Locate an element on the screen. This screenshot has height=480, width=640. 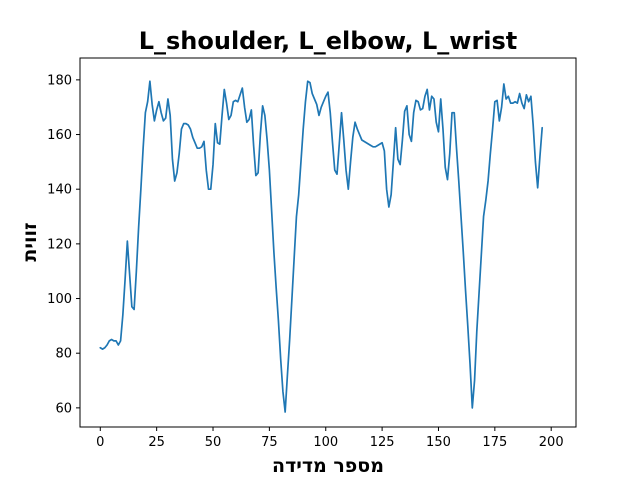
x-axis-label: מספר מדידה is located at coordinates (328, 466).